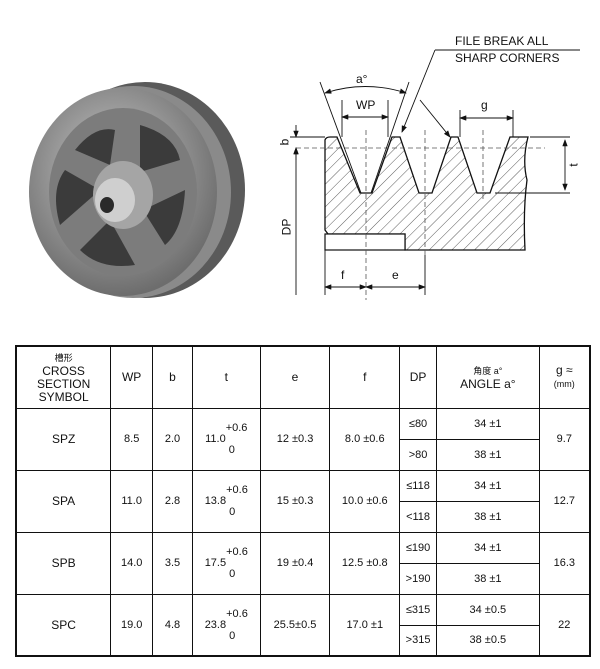 The width and height of the screenshot is (600, 669). I want to click on table-row: >315 38 ±0.5, so click(303, 640).